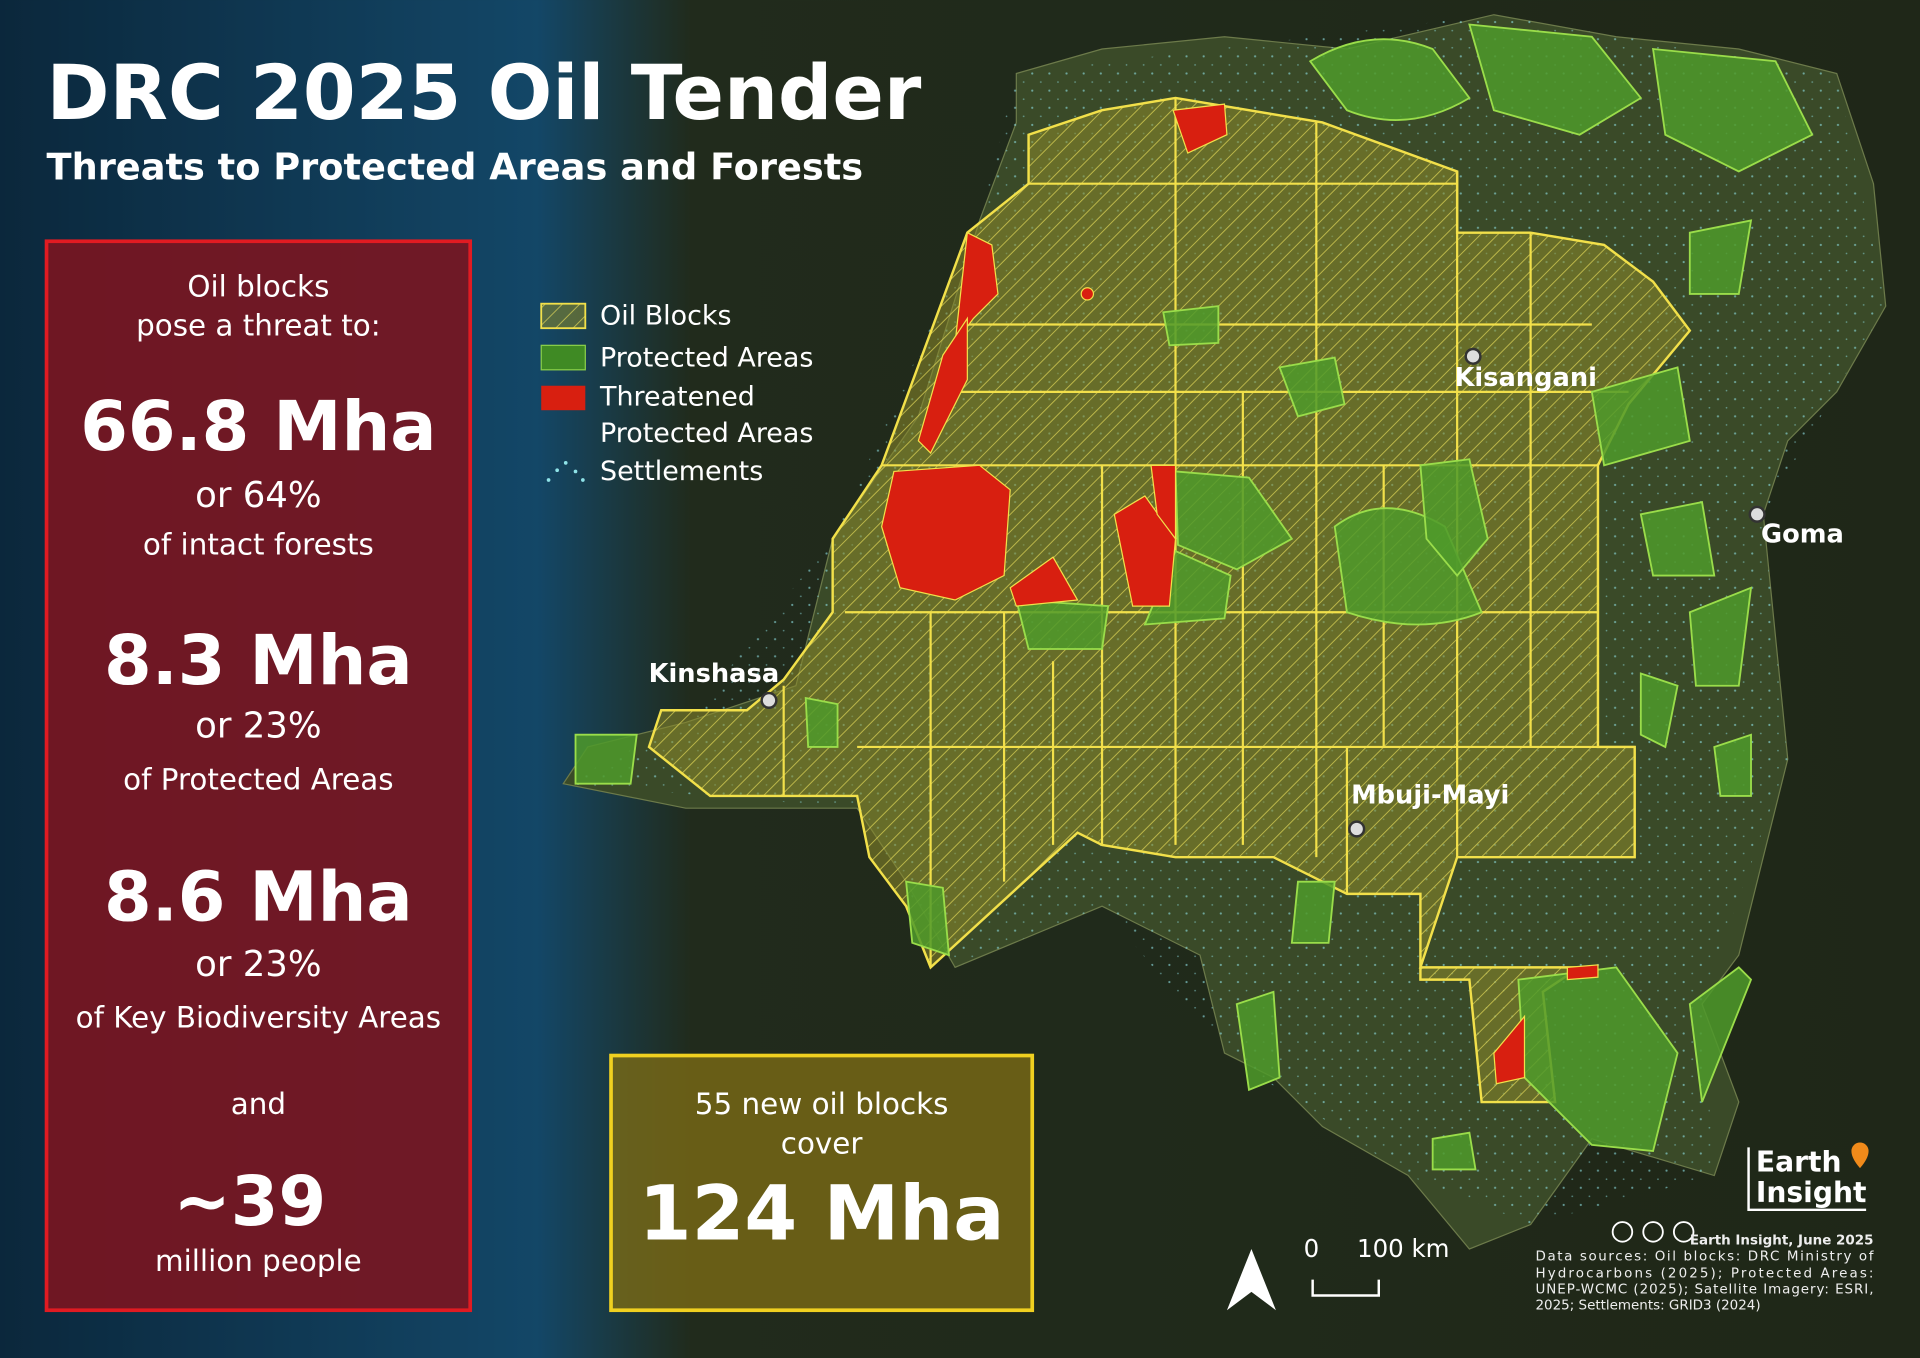 The image size is (1920, 1358). I want to click on logo-frame, so click(1807, 1179).